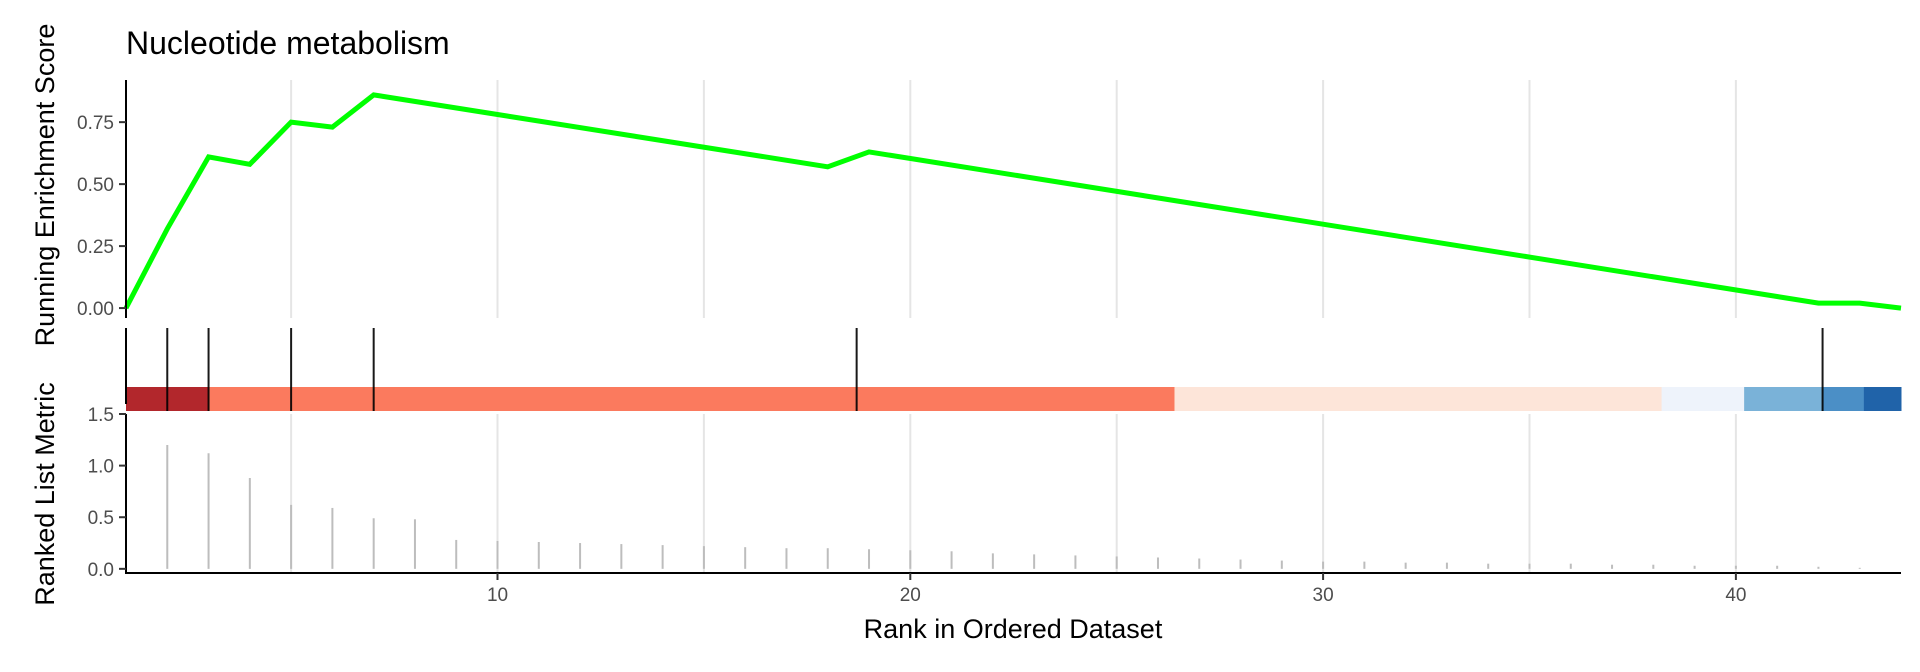 The width and height of the screenshot is (1920, 672). Describe the element at coordinates (95, 309) in the screenshot. I see `y-tick-label: 0.00` at that location.